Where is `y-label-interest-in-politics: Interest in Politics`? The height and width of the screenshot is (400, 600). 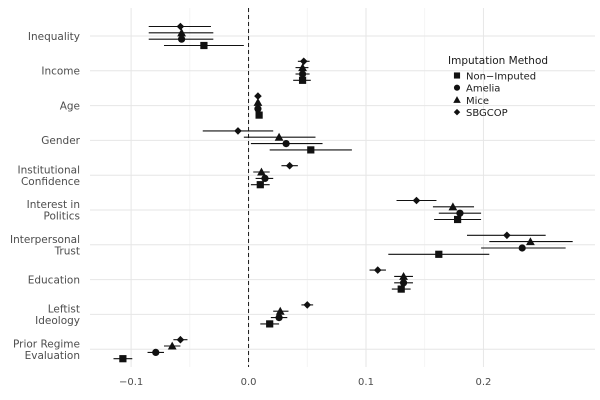
y-label-interest-in-politics: Interest in Politics is located at coordinates (53, 211).